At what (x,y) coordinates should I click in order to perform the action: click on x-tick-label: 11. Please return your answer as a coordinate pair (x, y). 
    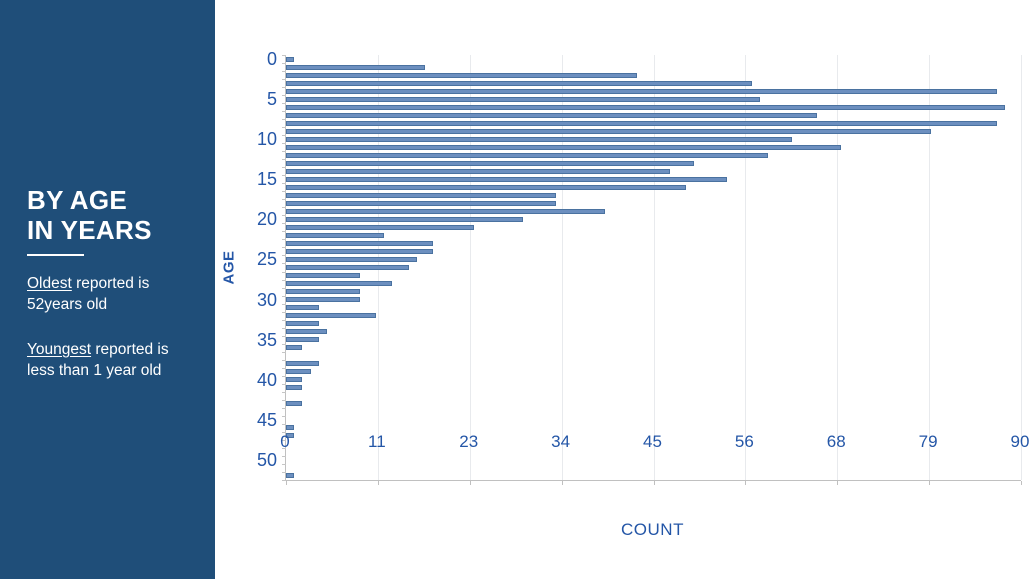
    Looking at the image, I should click on (377, 441).